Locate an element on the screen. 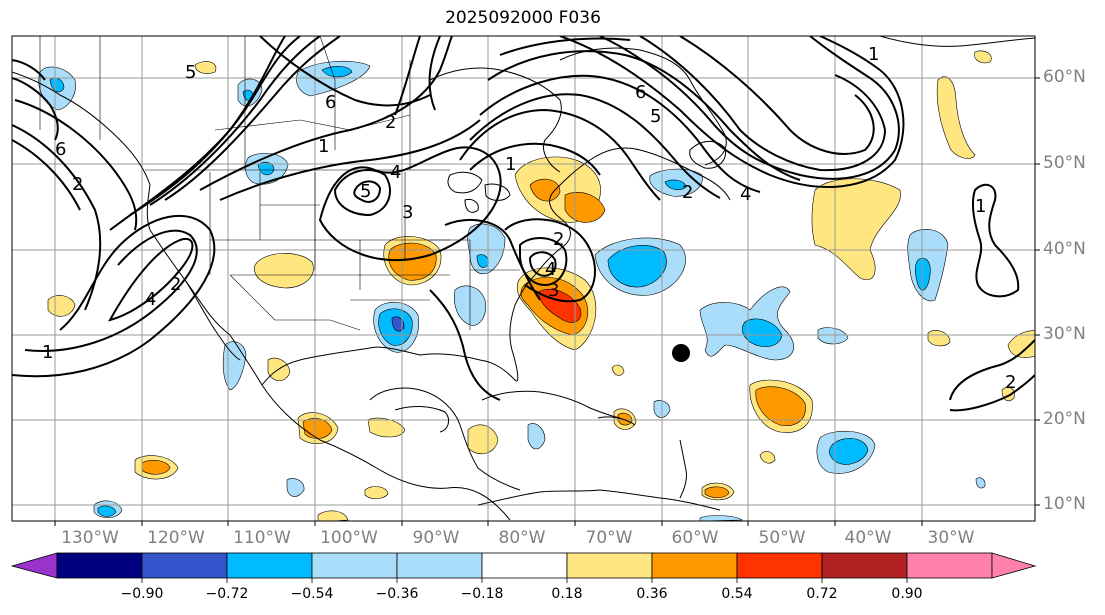 The image size is (1105, 615). lat-label: 10°N is located at coordinates (1064, 504).